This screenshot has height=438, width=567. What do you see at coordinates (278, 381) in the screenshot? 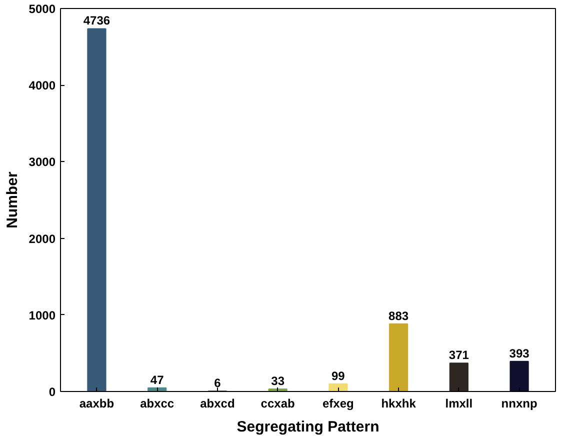
I see `data-label: 33` at bounding box center [278, 381].